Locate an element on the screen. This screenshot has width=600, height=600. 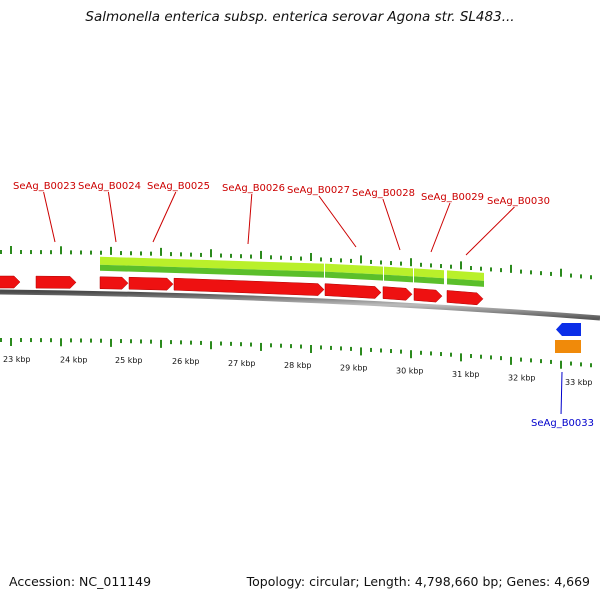
reverse-gene-feature is located at coordinates (568, 346).